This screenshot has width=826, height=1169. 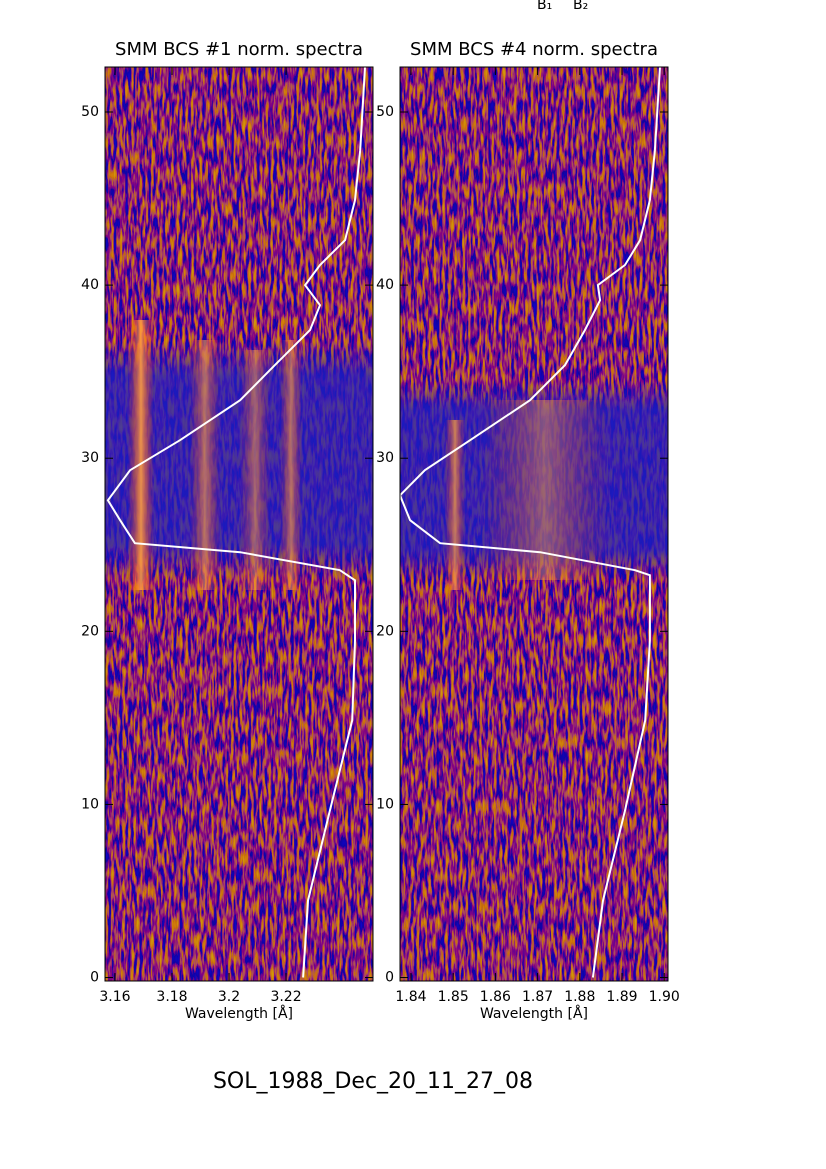 I want to click on x-tick-label: 3.2, so click(x=229, y=997).